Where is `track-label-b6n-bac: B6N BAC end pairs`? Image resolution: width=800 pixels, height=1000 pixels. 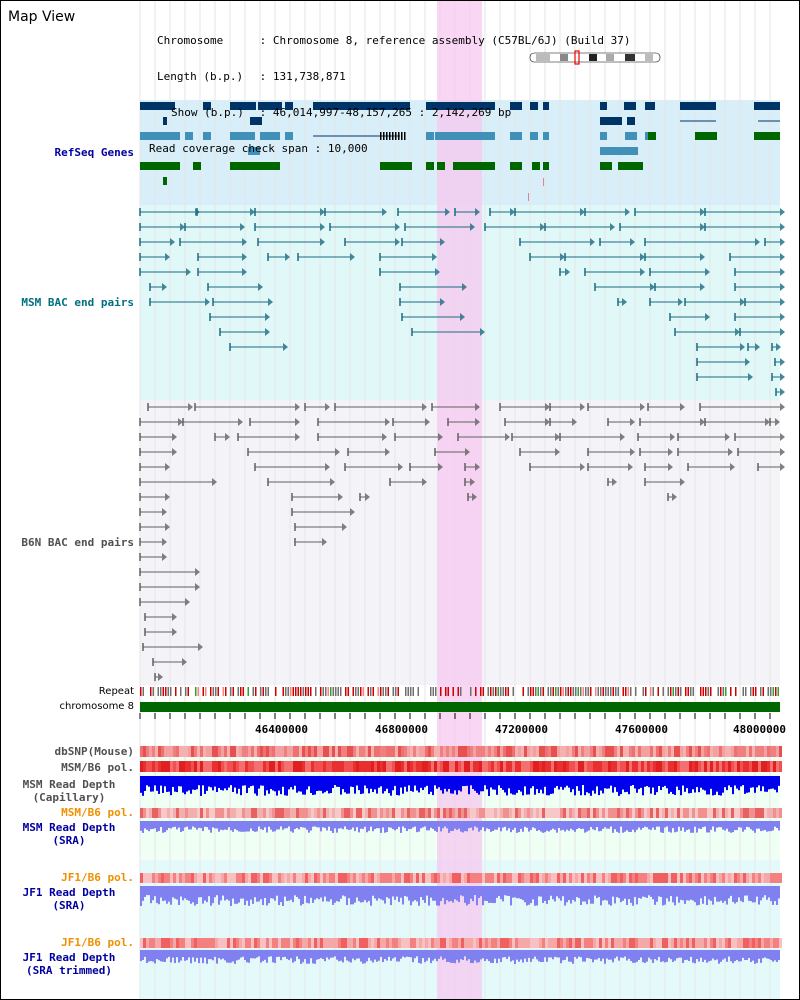
track-label-b6n-bac: B6N BAC end pairs is located at coordinates (77, 542).